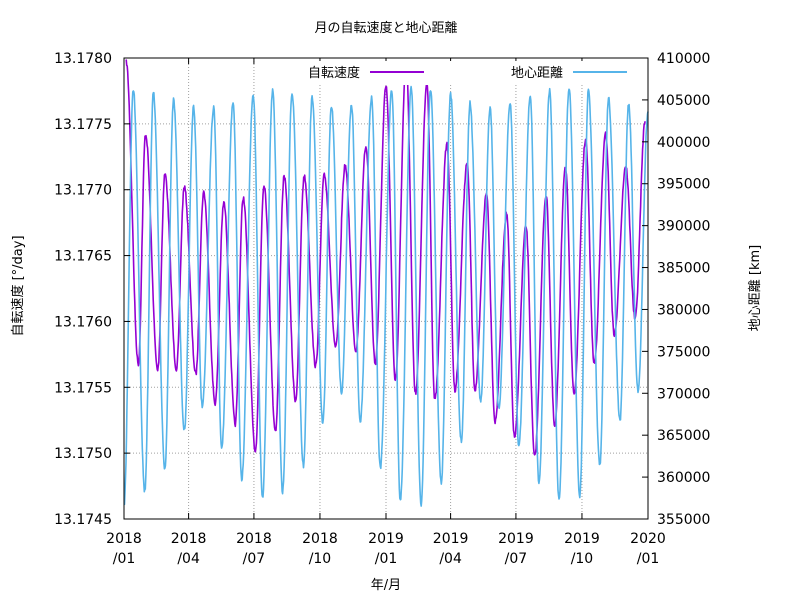 The height and width of the screenshot is (600, 800). I want to click on y2-tick-label: 400000, so click(683, 143).